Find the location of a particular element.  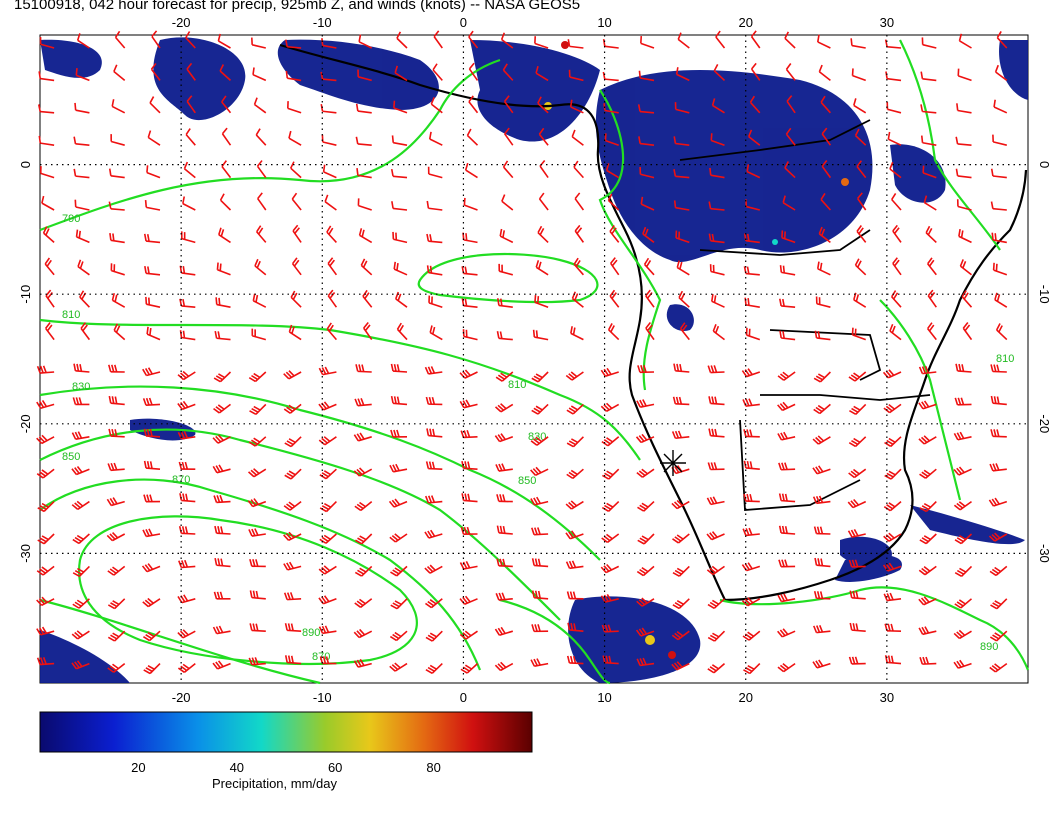

contour-label: 890 is located at coordinates (311, 633).